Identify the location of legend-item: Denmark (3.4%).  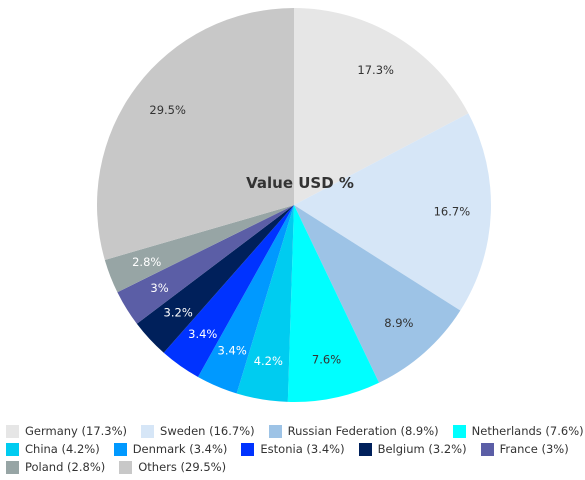
(170, 449).